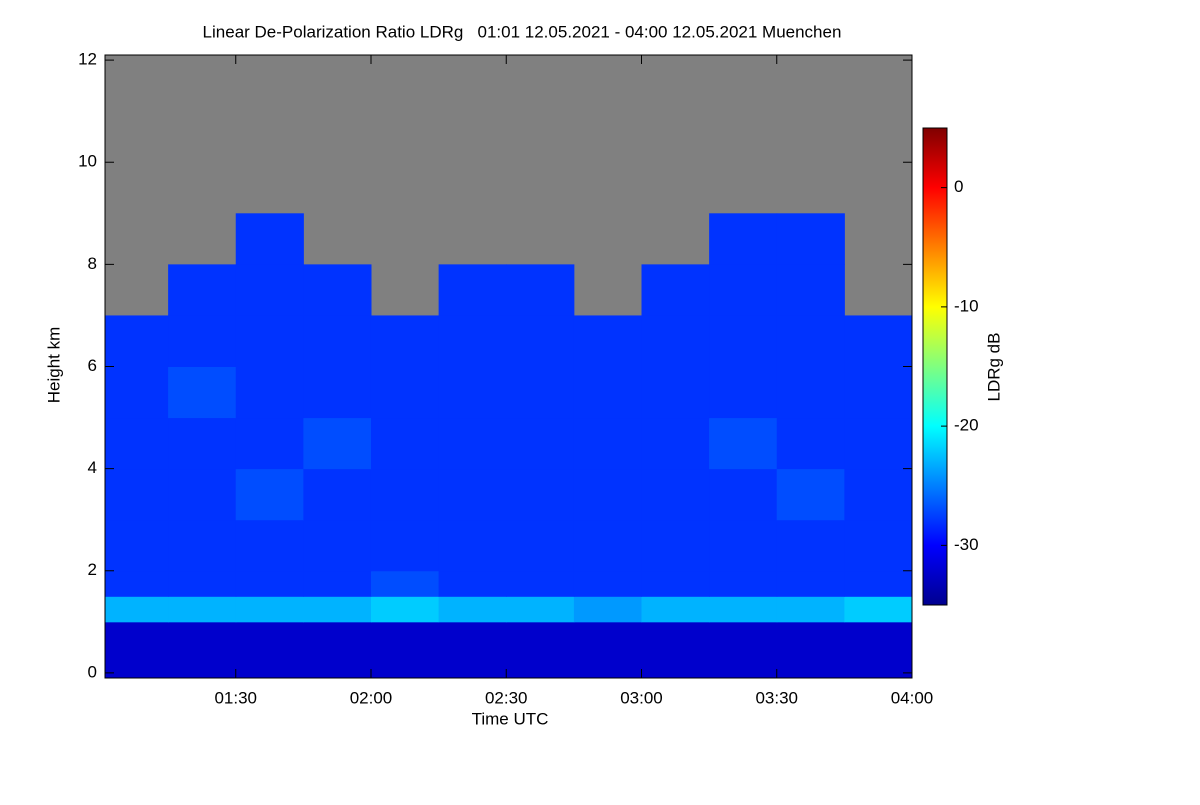 This screenshot has height=805, width=1200. What do you see at coordinates (510, 718) in the screenshot?
I see `x-axis-label: Time UTC` at bounding box center [510, 718].